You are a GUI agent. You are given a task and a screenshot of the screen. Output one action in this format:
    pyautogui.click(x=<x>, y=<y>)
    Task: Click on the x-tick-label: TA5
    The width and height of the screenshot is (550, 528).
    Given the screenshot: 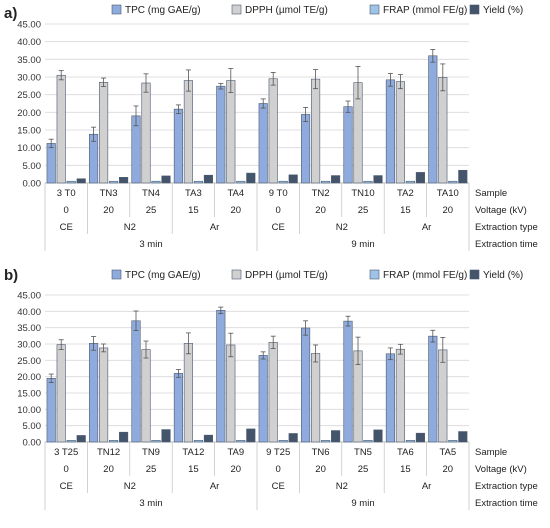 What is the action you would take?
    pyautogui.click(x=447, y=452)
    